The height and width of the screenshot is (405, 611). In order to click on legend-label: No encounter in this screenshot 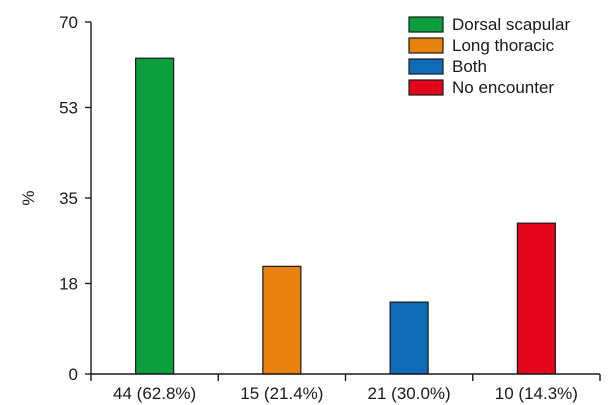, I will do `click(503, 87)`.